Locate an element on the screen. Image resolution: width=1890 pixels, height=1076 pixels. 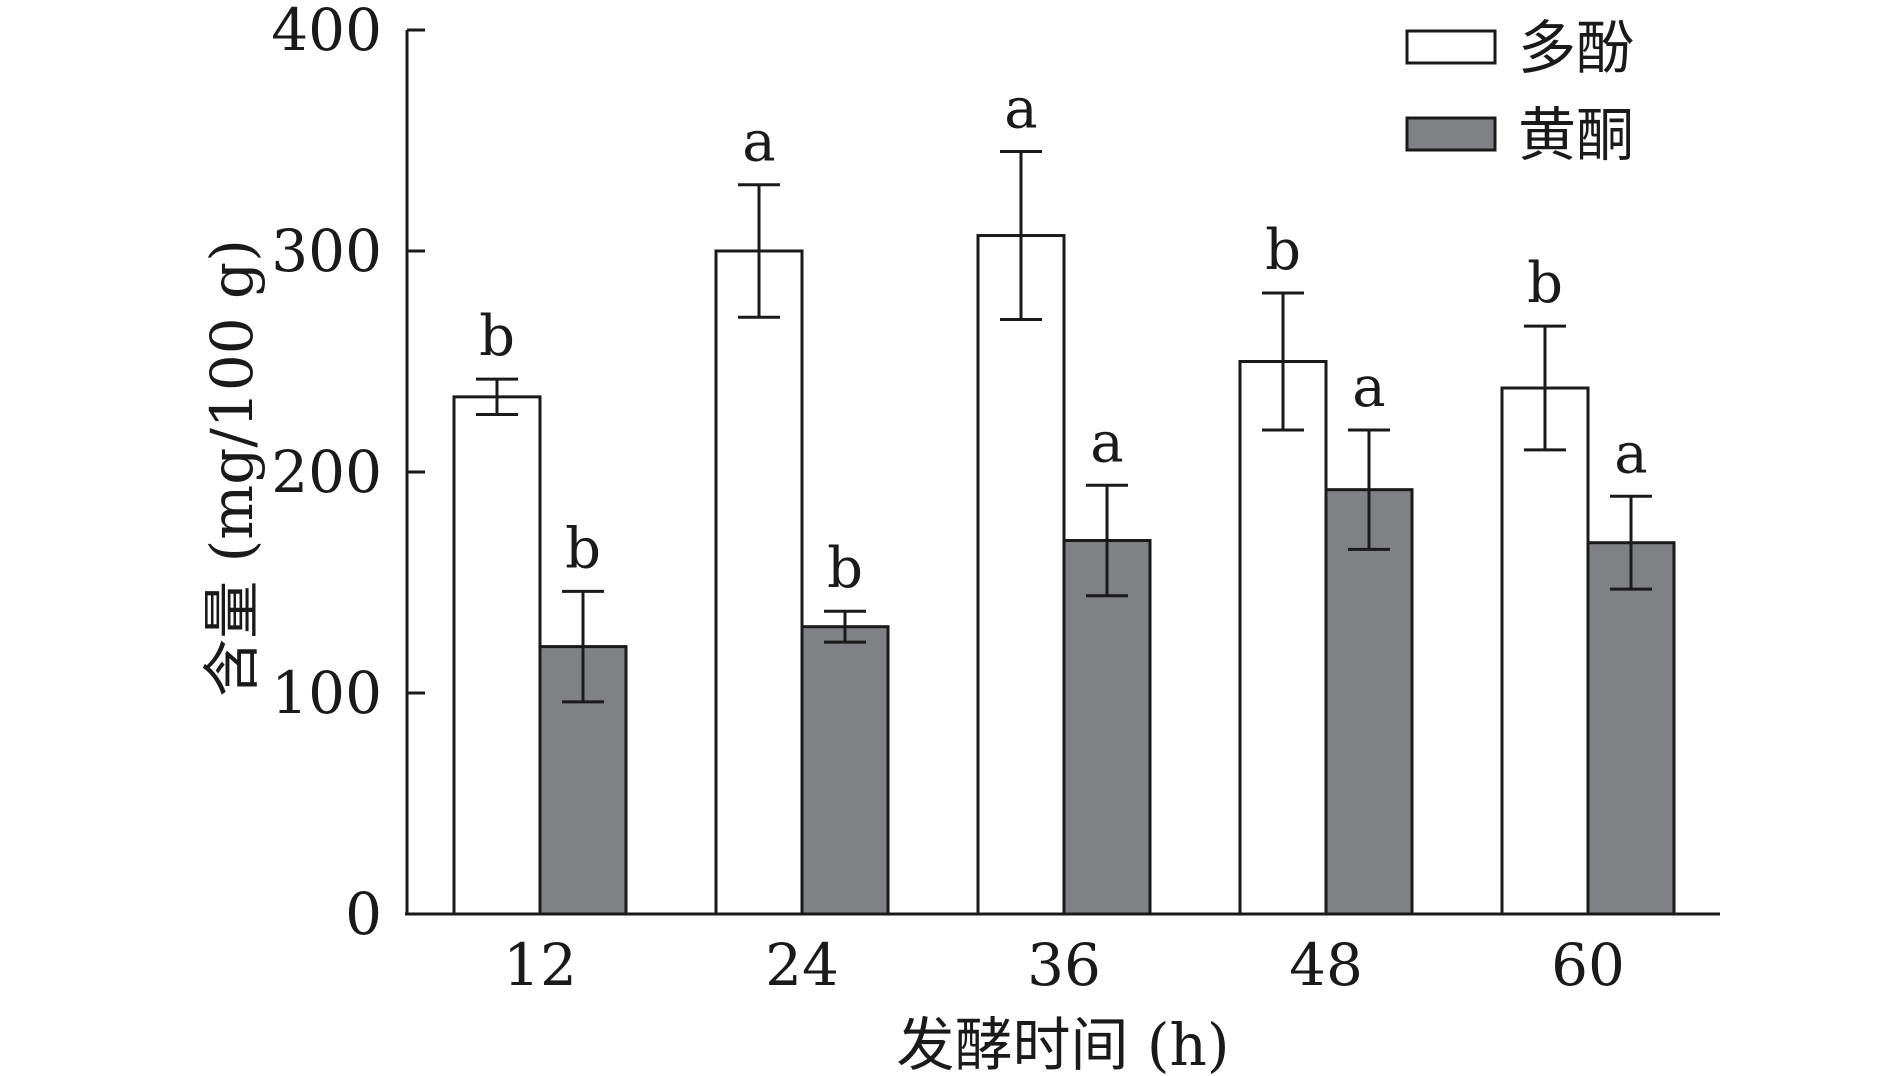
legend-label-flavonoid: 黄酮 is located at coordinates (1576, 135).